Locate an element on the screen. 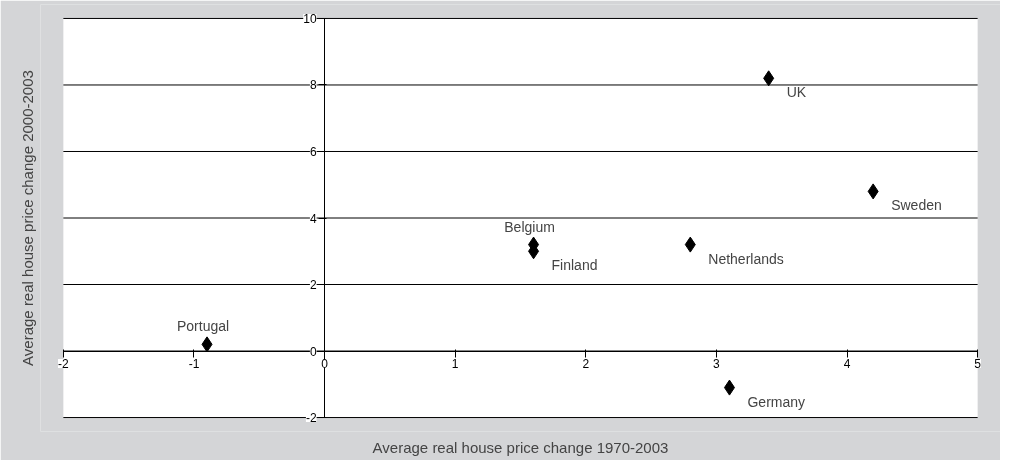  annotation: Germany is located at coordinates (776, 401).